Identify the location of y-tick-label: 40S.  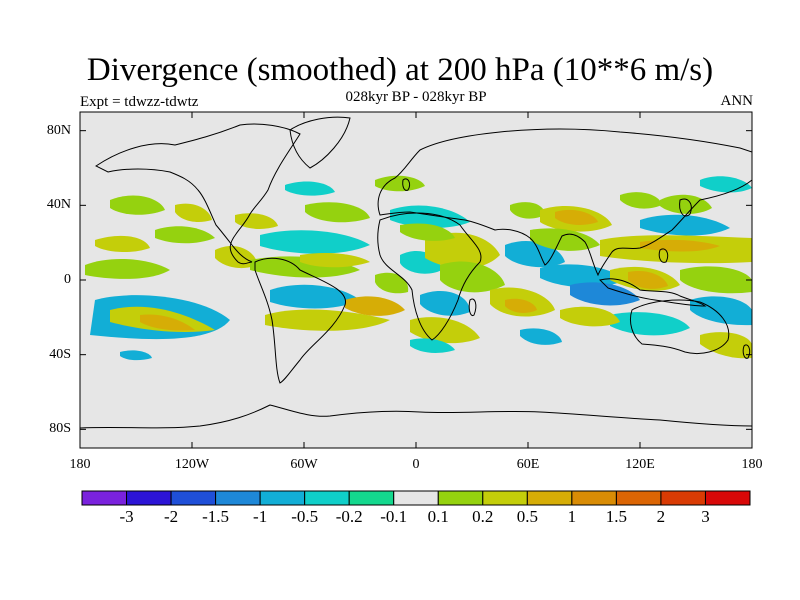
(60, 354).